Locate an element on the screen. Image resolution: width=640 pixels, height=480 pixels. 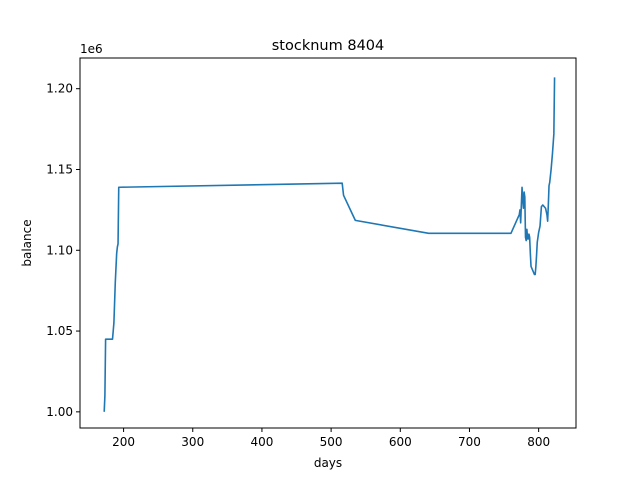
x-axis-label: days is located at coordinates (328, 463).